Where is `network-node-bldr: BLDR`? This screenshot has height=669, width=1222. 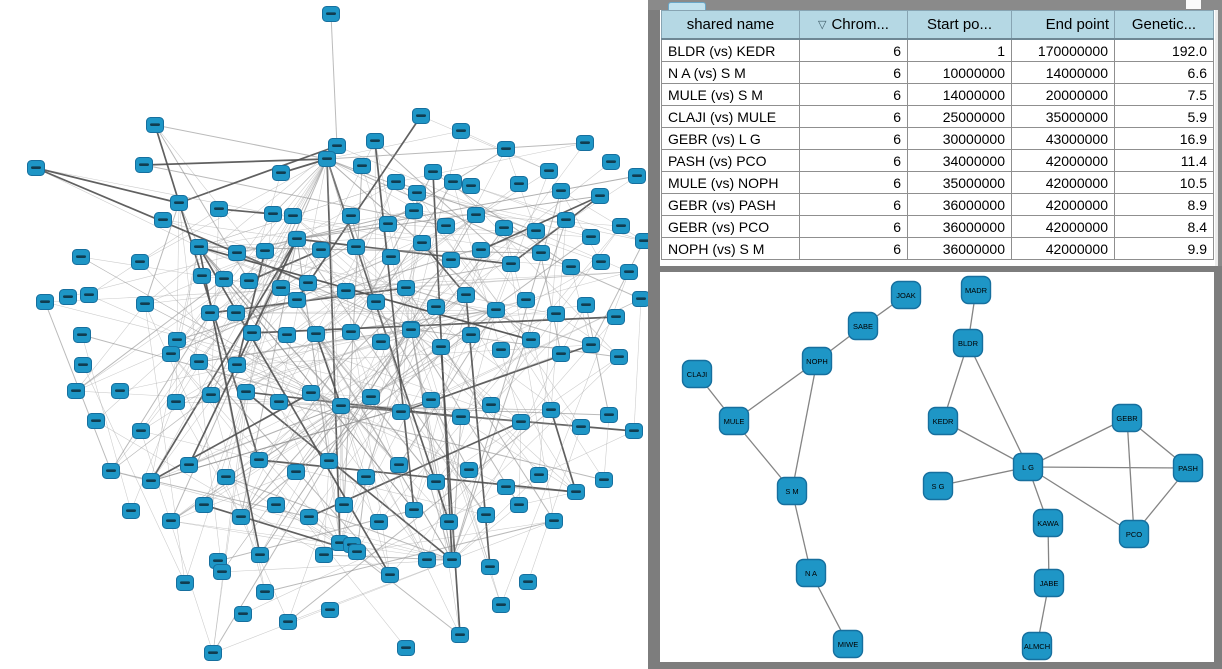 network-node-bldr: BLDR is located at coordinates (968, 343).